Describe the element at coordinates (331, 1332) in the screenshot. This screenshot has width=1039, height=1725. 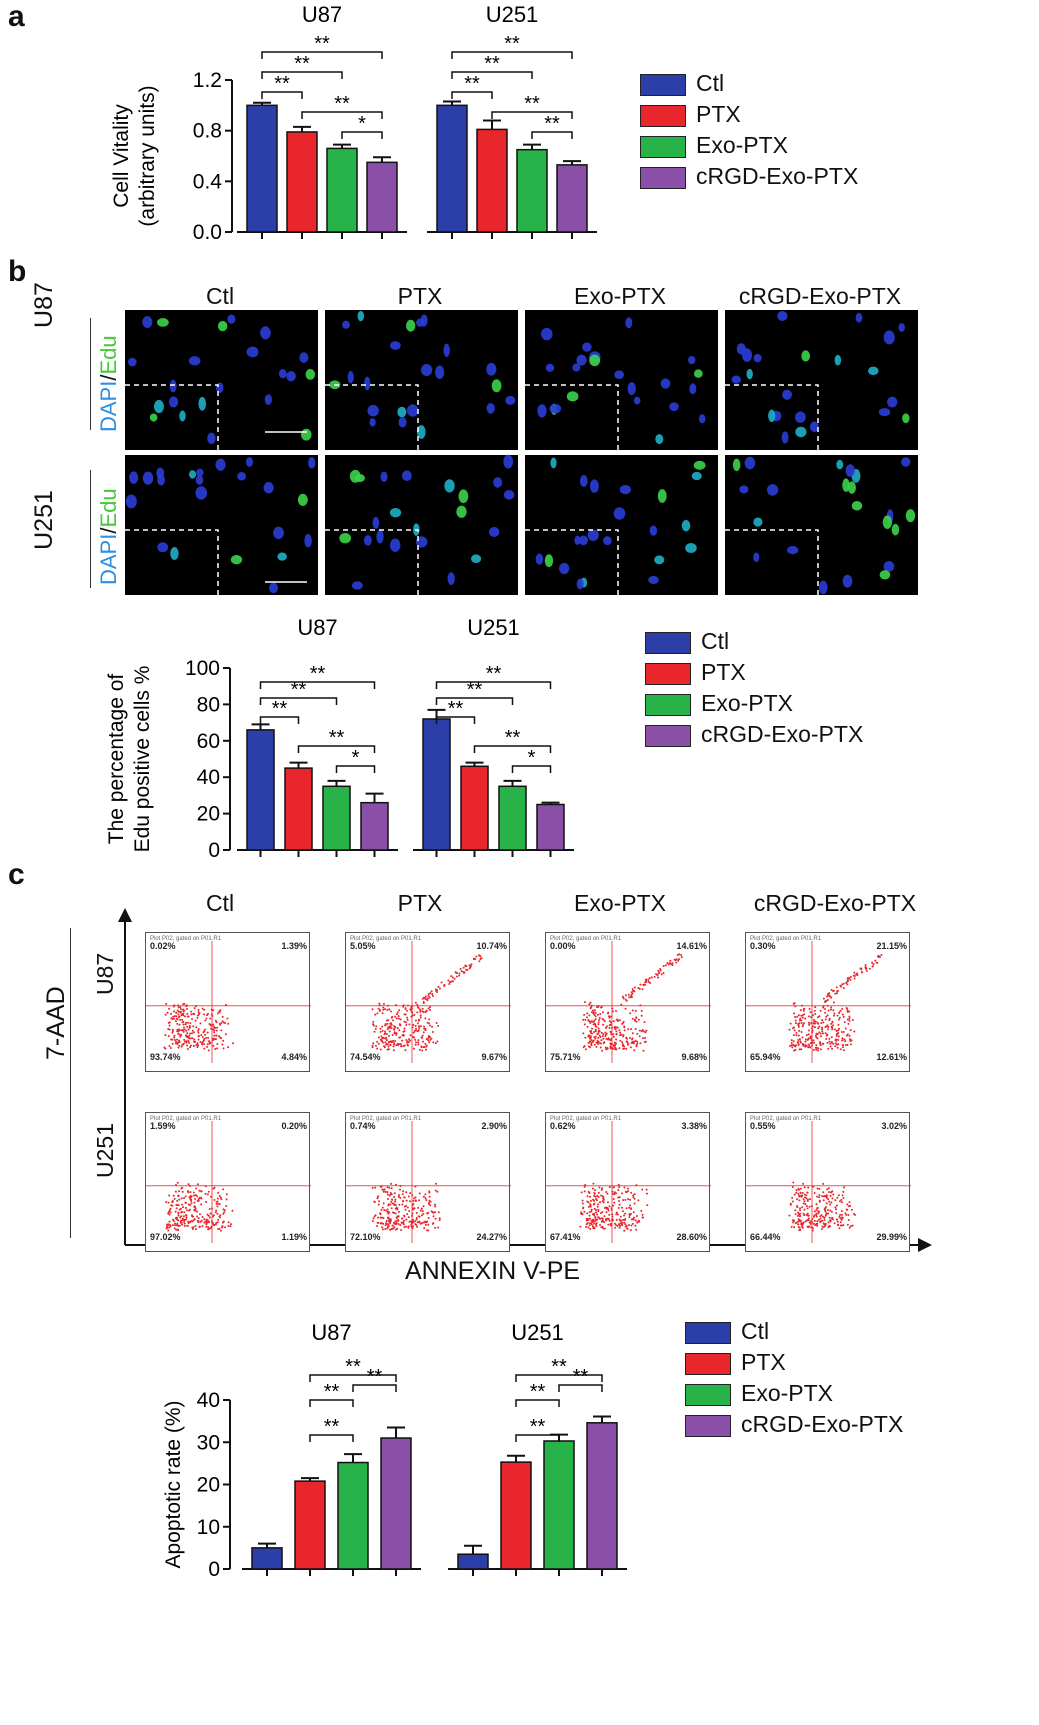
I see `group-title: U87` at that location.